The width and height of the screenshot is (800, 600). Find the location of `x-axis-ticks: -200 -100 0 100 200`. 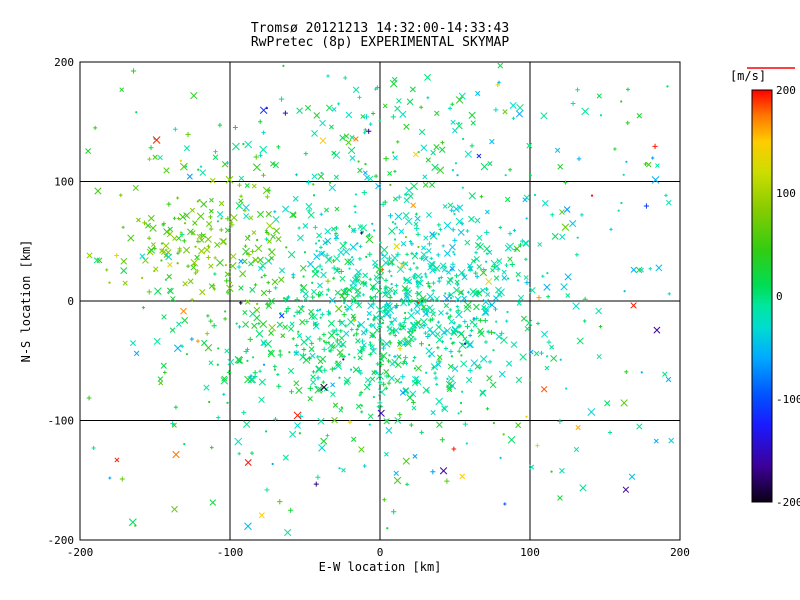

x-axis-ticks: -200 -100 0 100 200 is located at coordinates (378, 552).